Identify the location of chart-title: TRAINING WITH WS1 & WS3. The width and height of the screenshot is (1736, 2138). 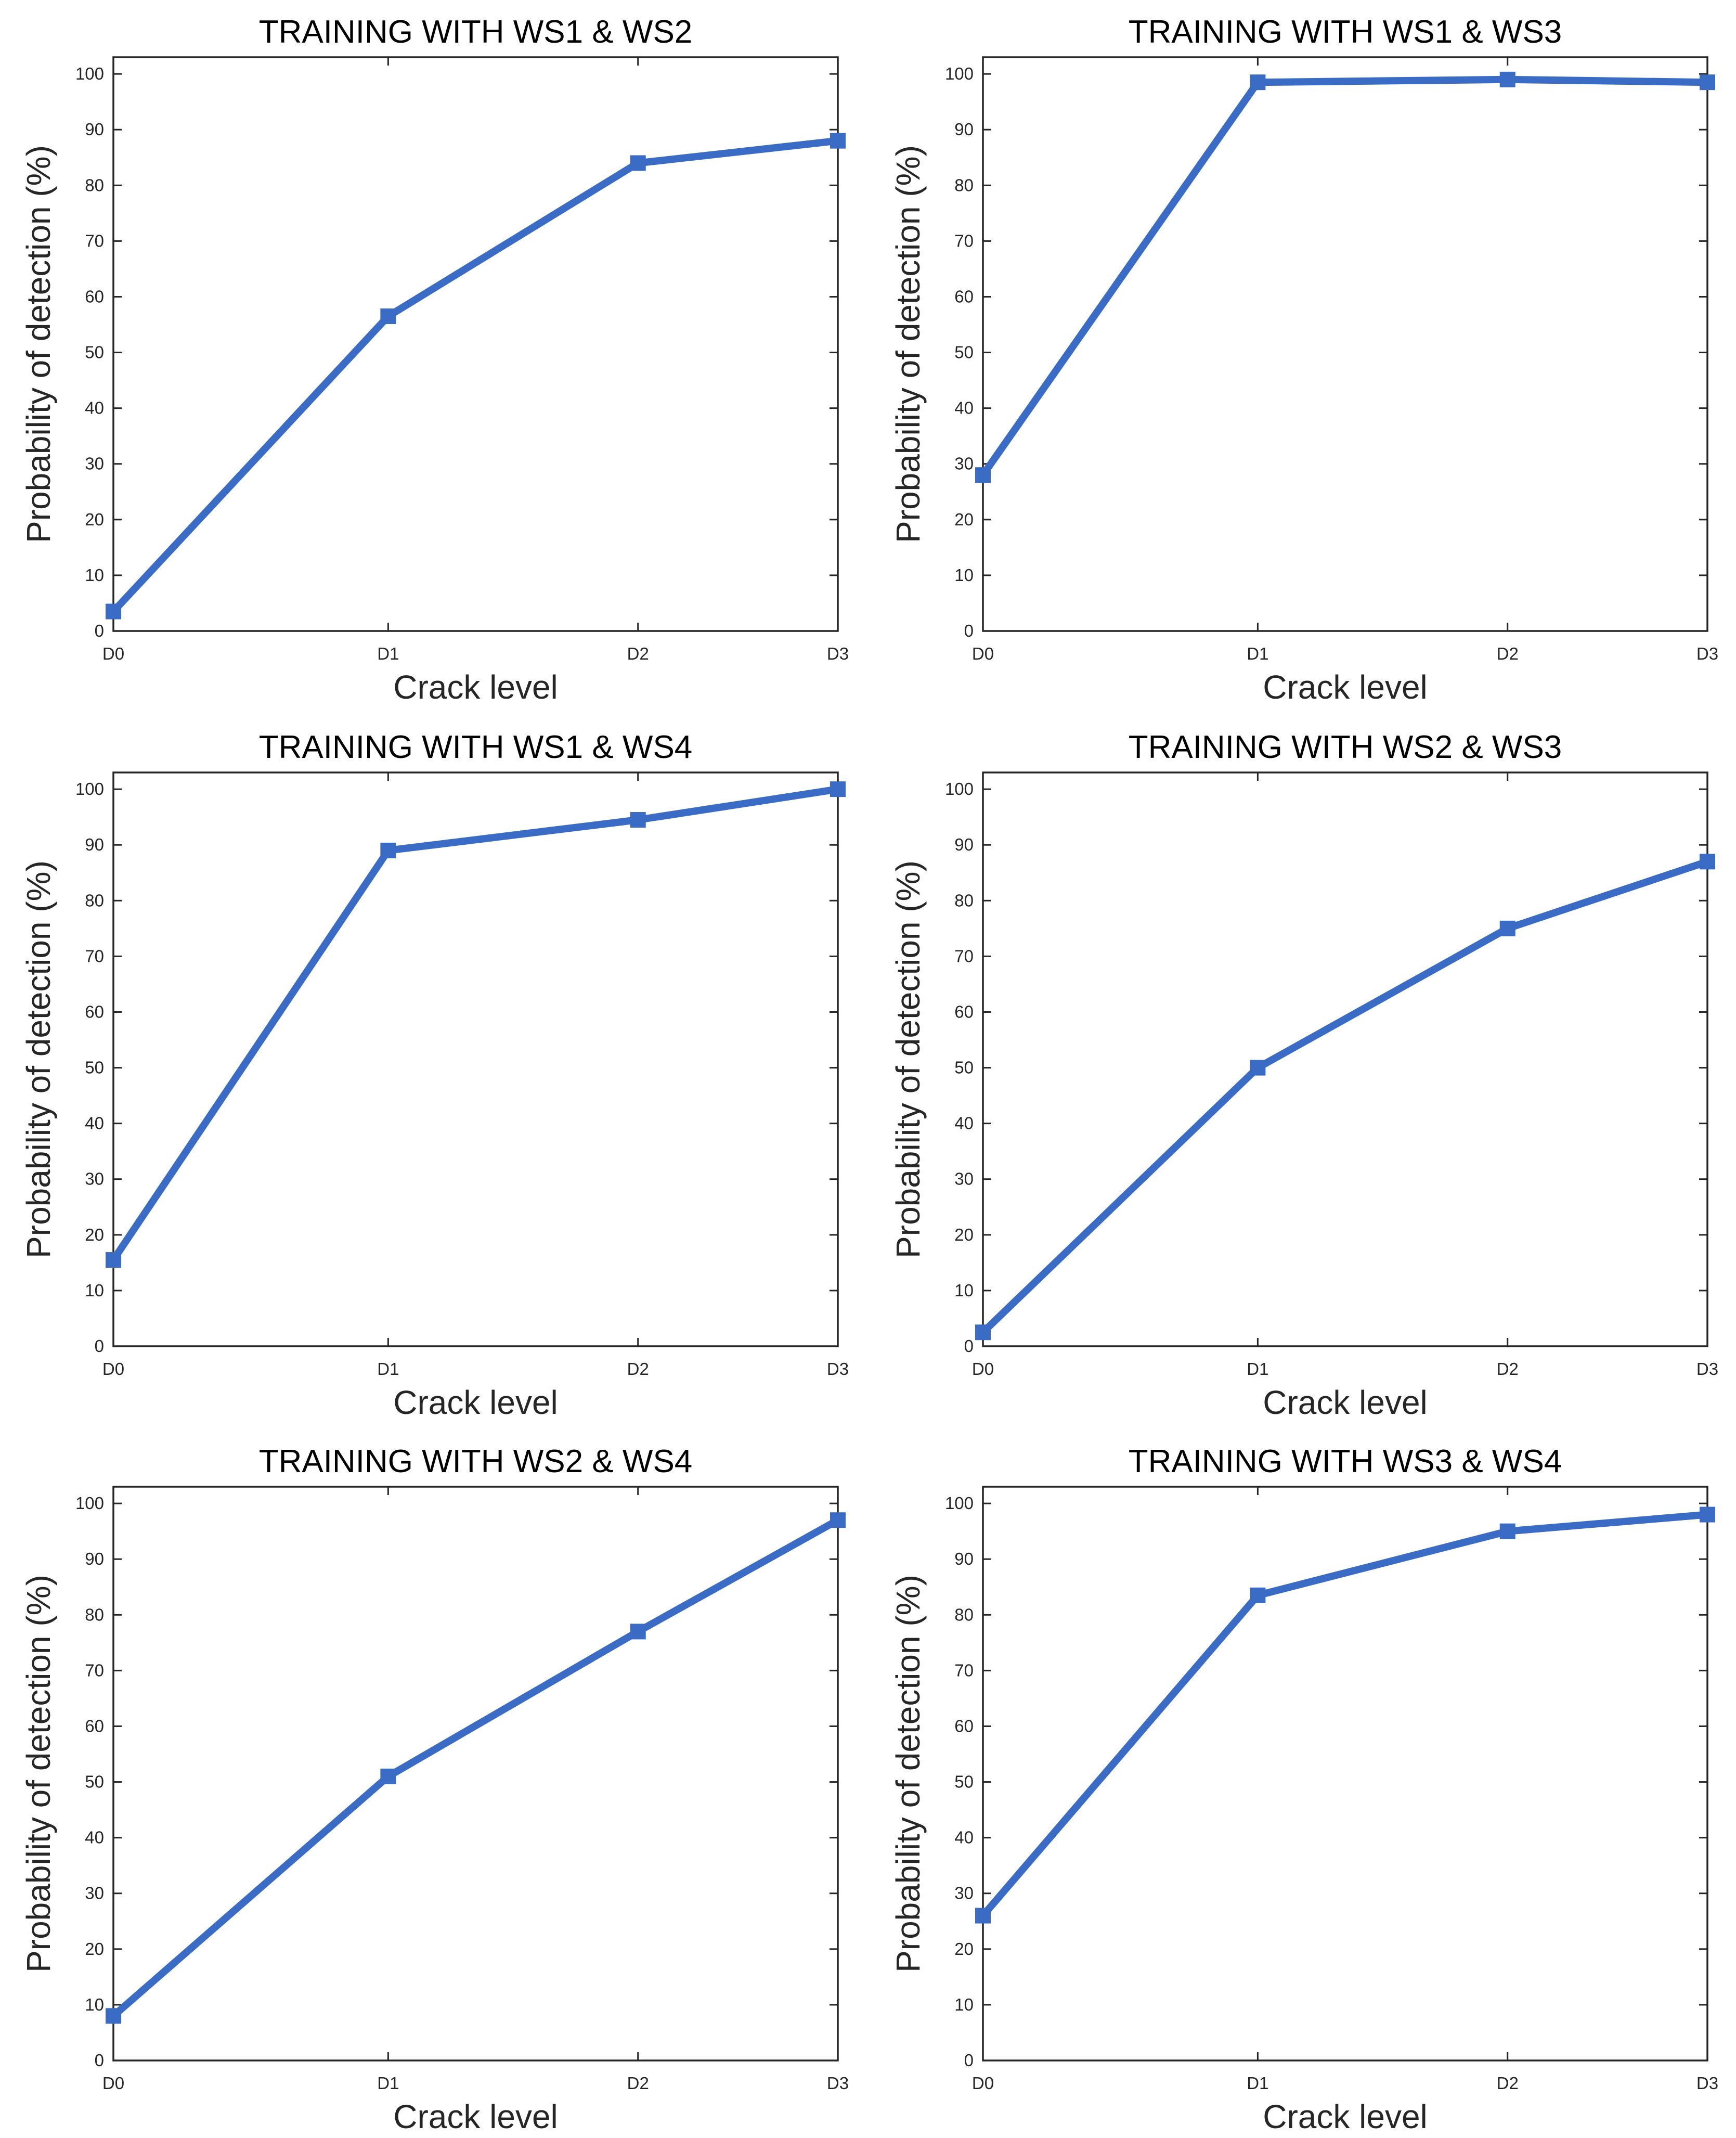
(1345, 32).